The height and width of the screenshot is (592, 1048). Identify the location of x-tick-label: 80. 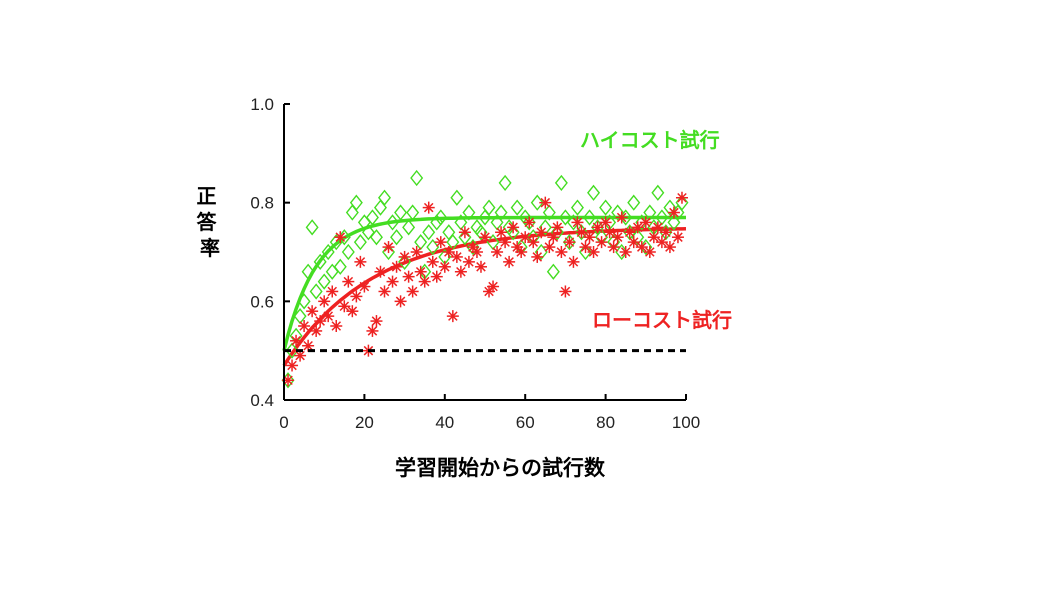
(605, 422).